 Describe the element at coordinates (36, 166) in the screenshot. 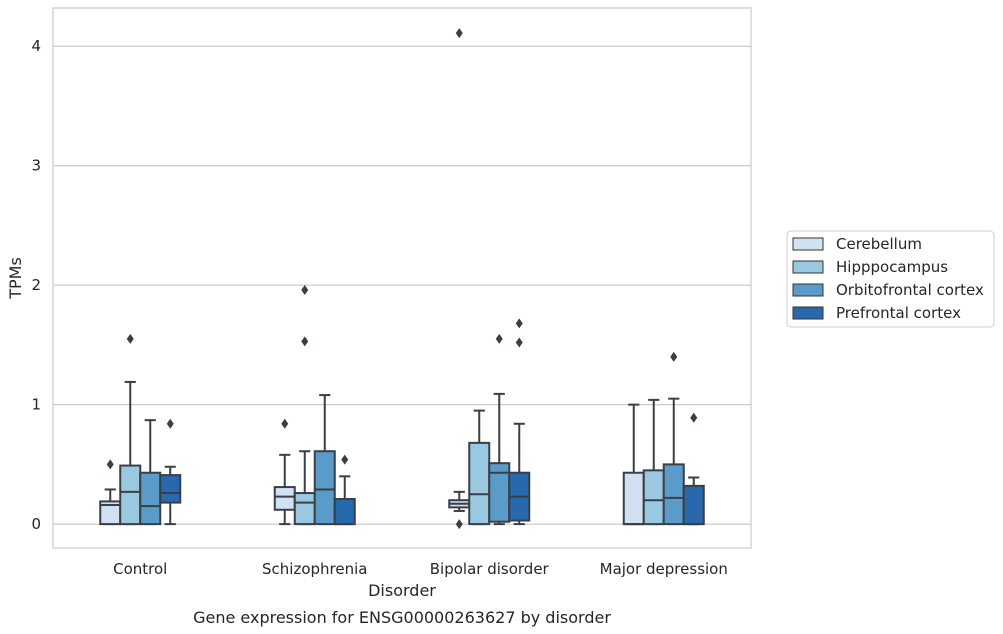

I see `y-tick-label: 3` at that location.